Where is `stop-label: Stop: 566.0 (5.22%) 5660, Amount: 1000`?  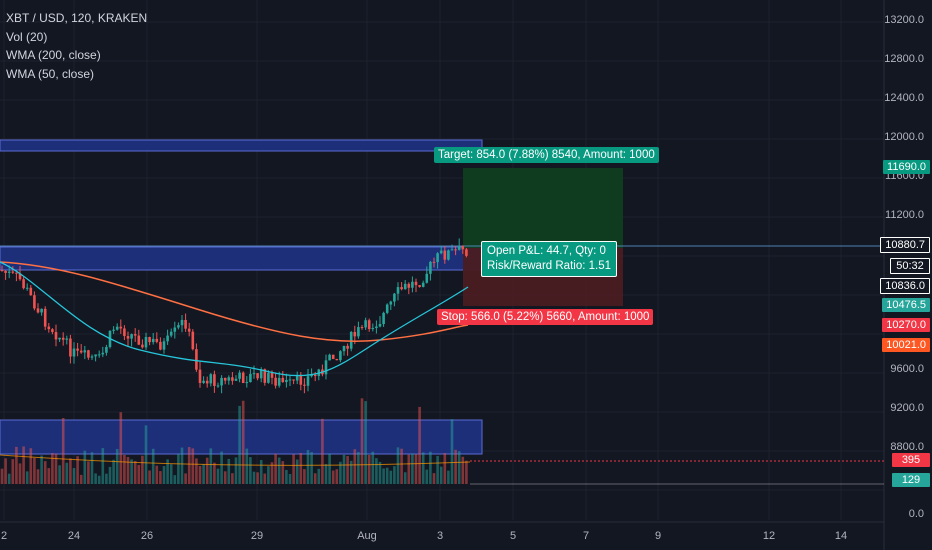 stop-label: Stop: 566.0 (5.22%) 5660, Amount: 1000 is located at coordinates (545, 317).